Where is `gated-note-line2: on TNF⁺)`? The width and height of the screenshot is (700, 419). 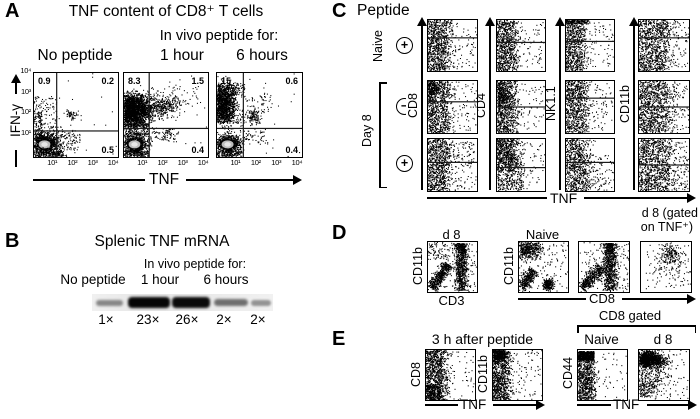
gated-note-line2: on TNF⁺) is located at coordinates (666, 227).